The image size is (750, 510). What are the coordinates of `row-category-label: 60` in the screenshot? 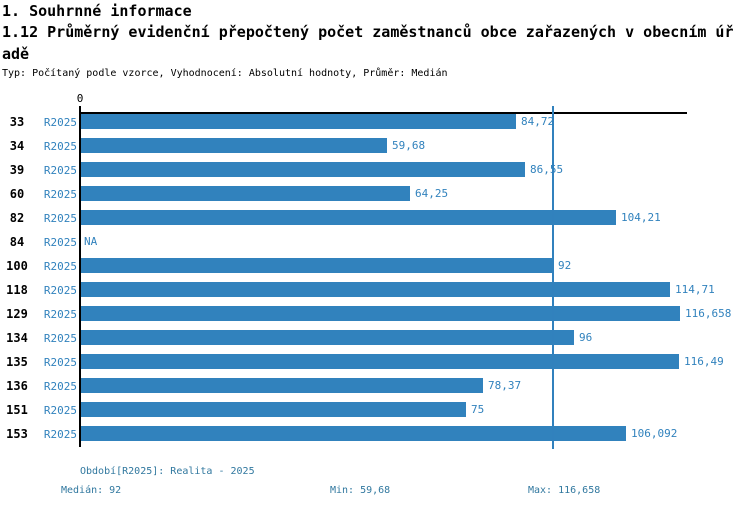 It's located at (17, 194).